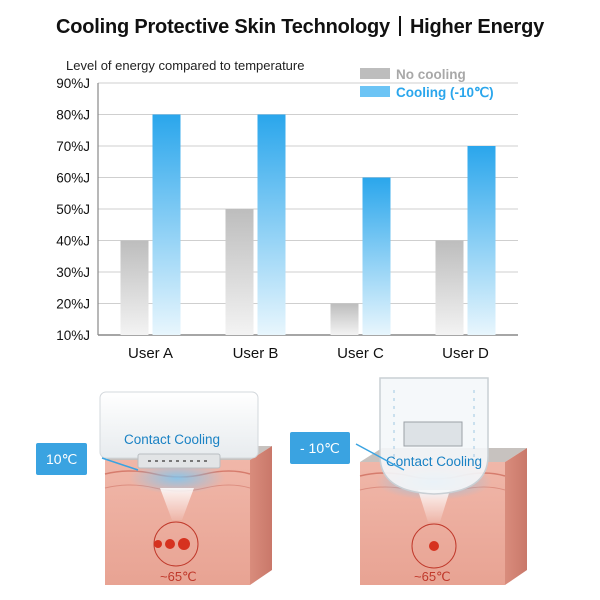  I want to click on chart-title: Level of energy compared to temperature, so click(185, 65).